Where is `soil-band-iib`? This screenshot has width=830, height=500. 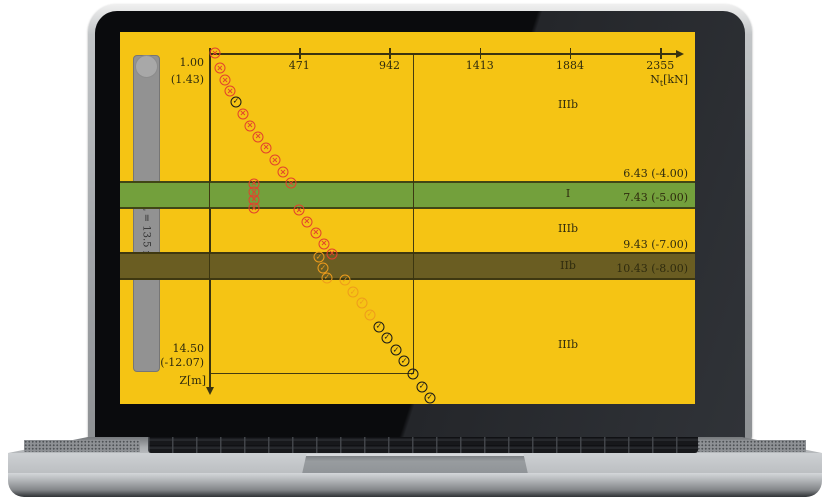
soil-band-iib is located at coordinates (407, 266).